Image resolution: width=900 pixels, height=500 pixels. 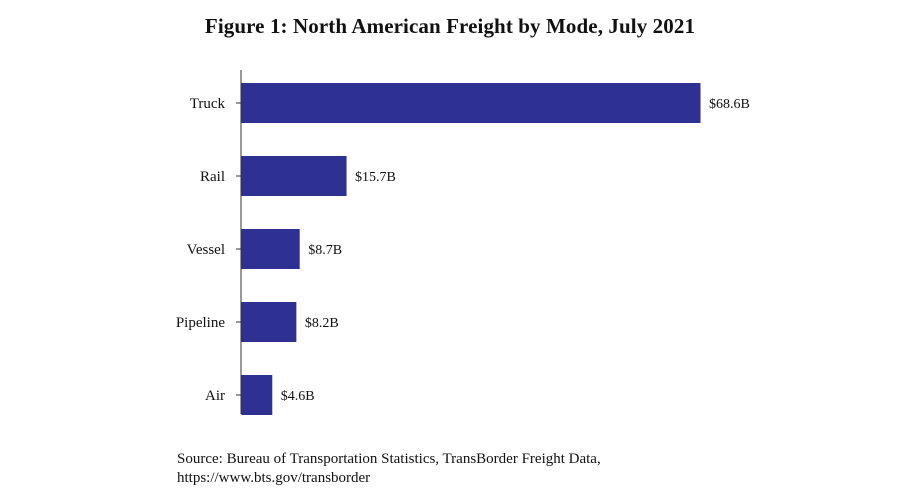 I want to click on value-label-vessel: $8.7B, so click(x=325, y=250).